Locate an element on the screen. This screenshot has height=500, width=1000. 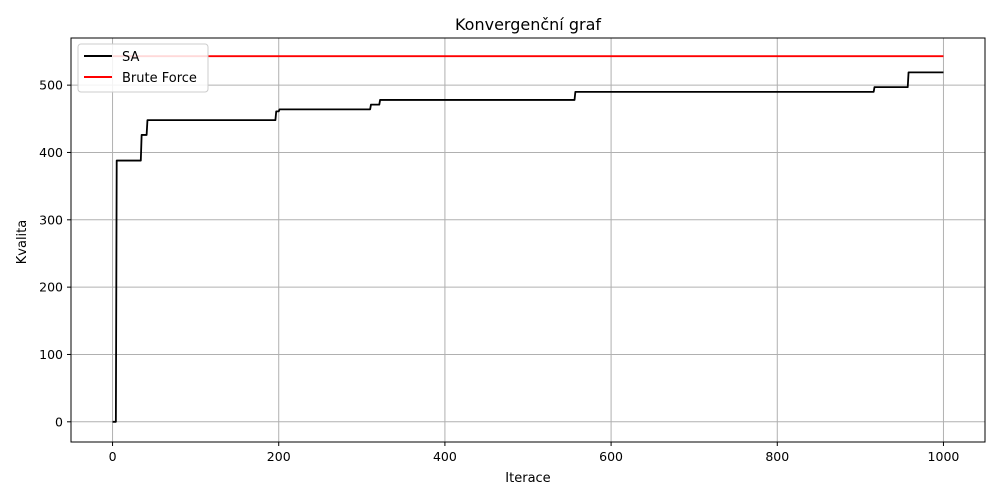
y-tick-label: 500 is located at coordinates (51, 85).